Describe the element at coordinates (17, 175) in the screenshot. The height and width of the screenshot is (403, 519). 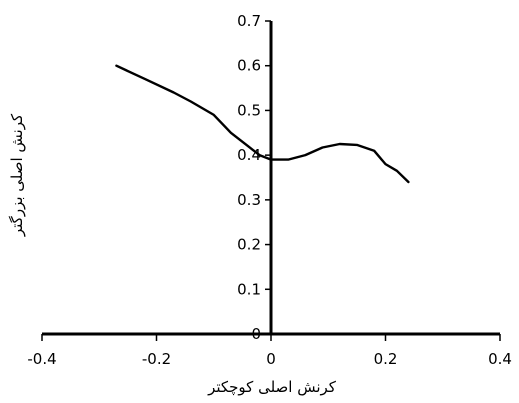
I see `y-axis-title: کرنش اصلی بزرگتر` at that location.